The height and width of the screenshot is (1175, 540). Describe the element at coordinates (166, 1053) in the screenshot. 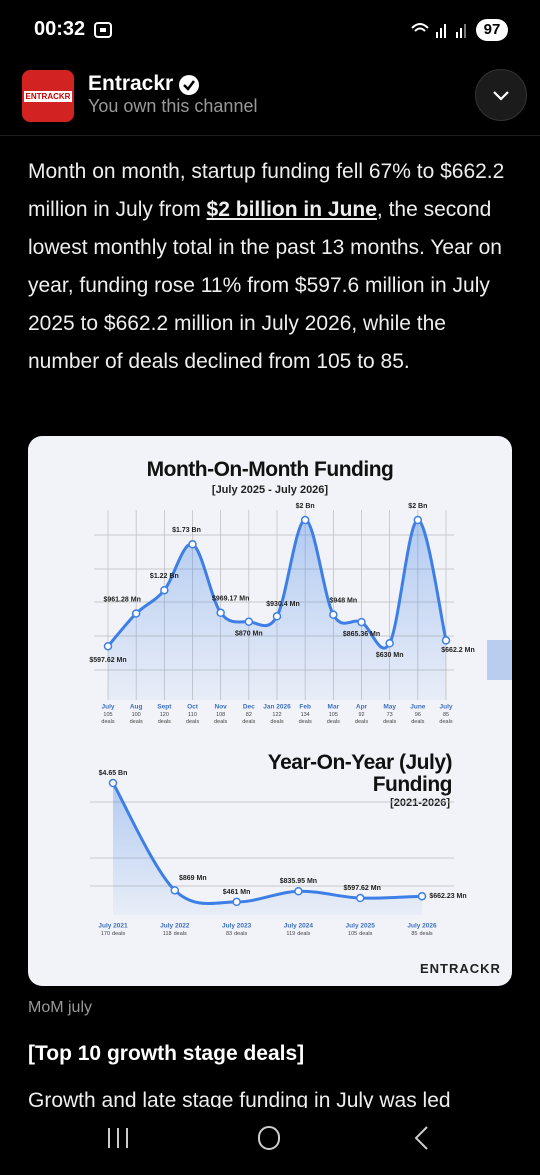

I see `section-heading: [Top 10 growth stage deals]` at that location.